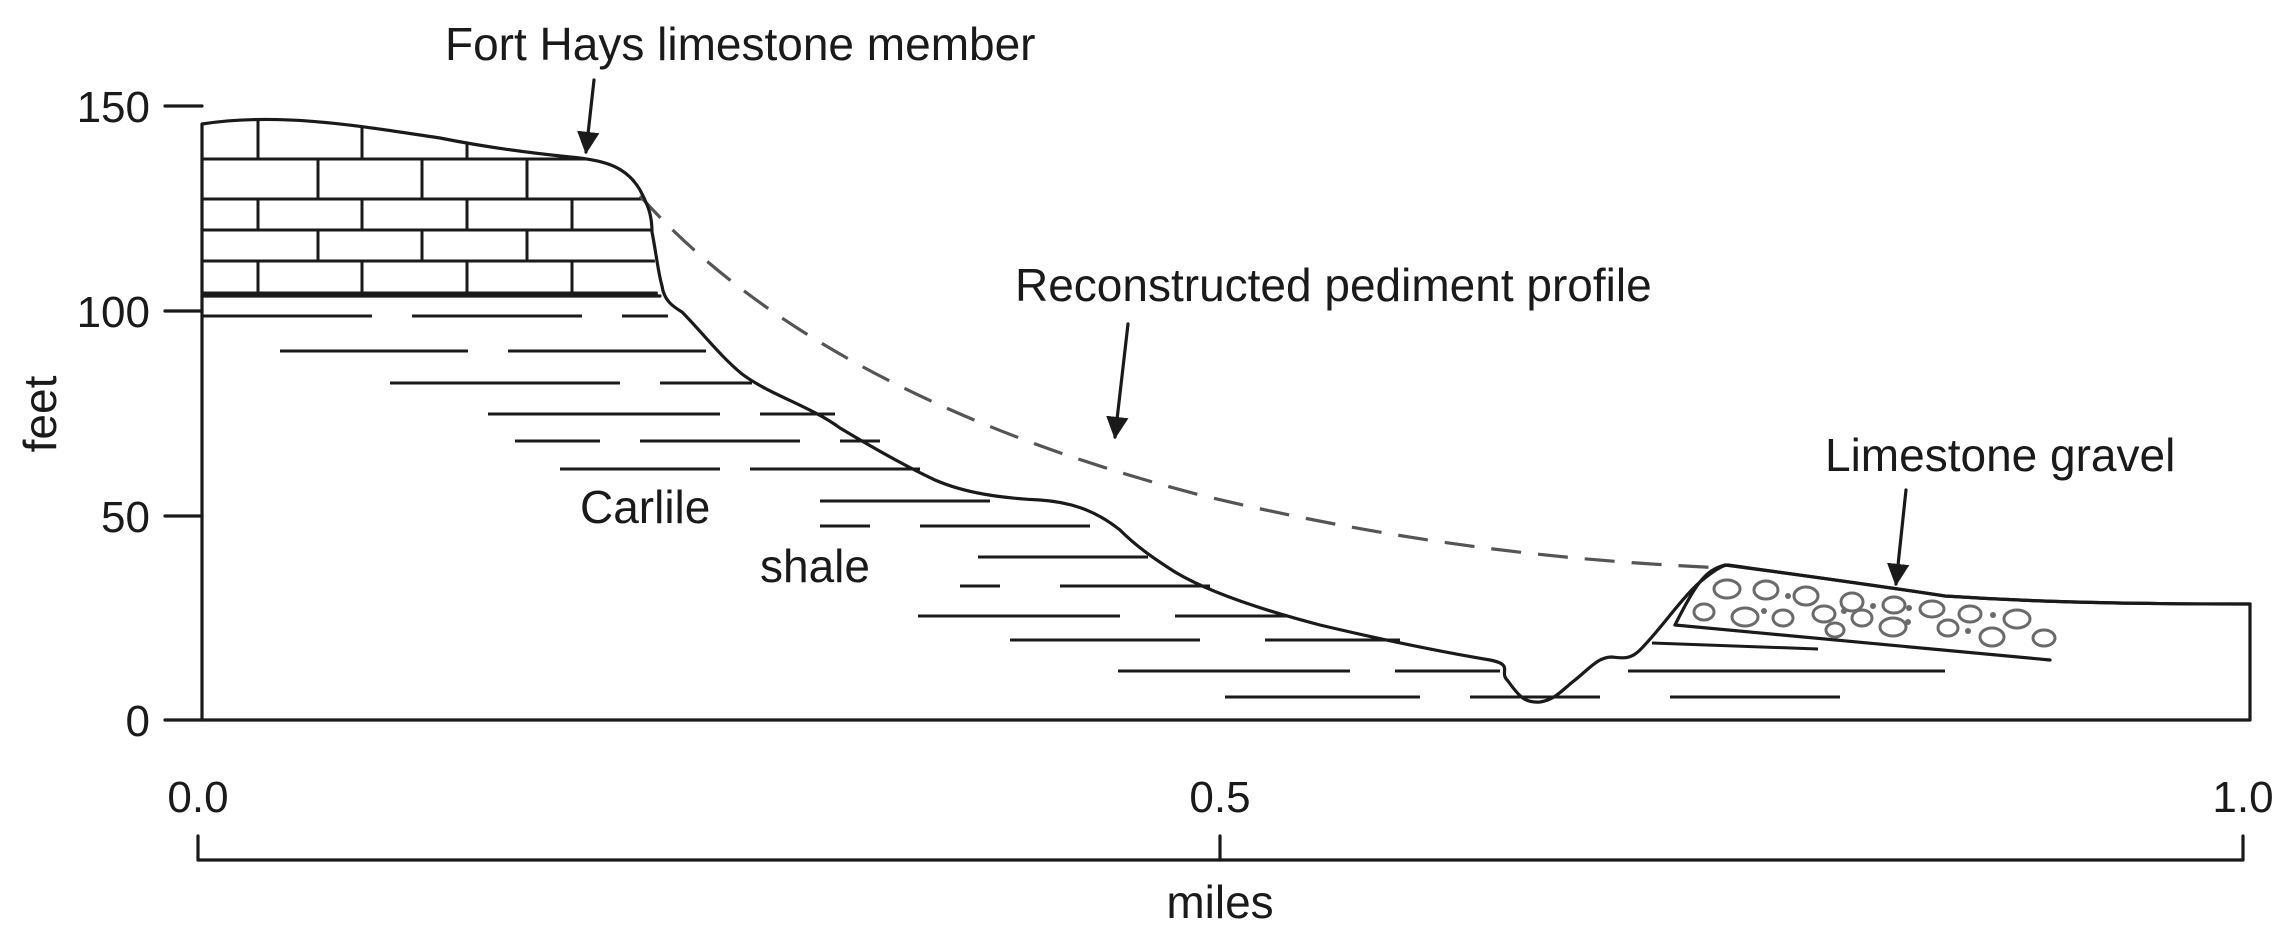 Image resolution: width=2296 pixels, height=944 pixels. Describe the element at coordinates (1219, 797) in the screenshot. I see `x-tick-label-05: 0.5` at that location.